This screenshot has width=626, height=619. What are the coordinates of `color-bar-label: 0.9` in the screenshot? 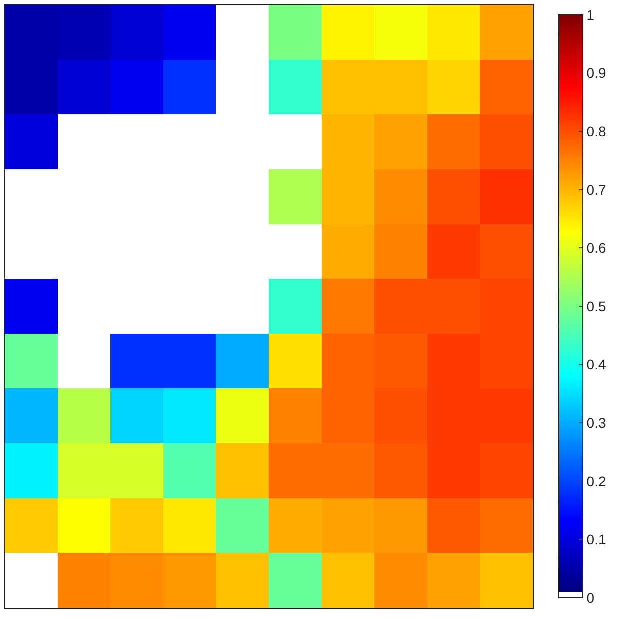 It's located at (596, 73).